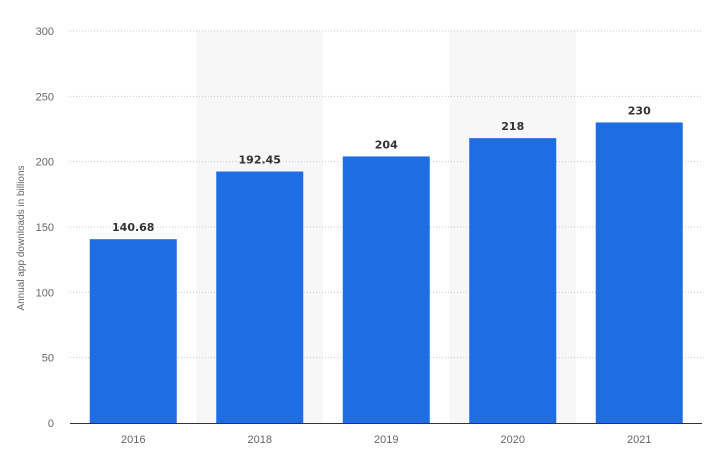 The width and height of the screenshot is (717, 464). I want to click on x-axis-ticks: 2016 2018 2019 2020 2021, so click(386, 440).